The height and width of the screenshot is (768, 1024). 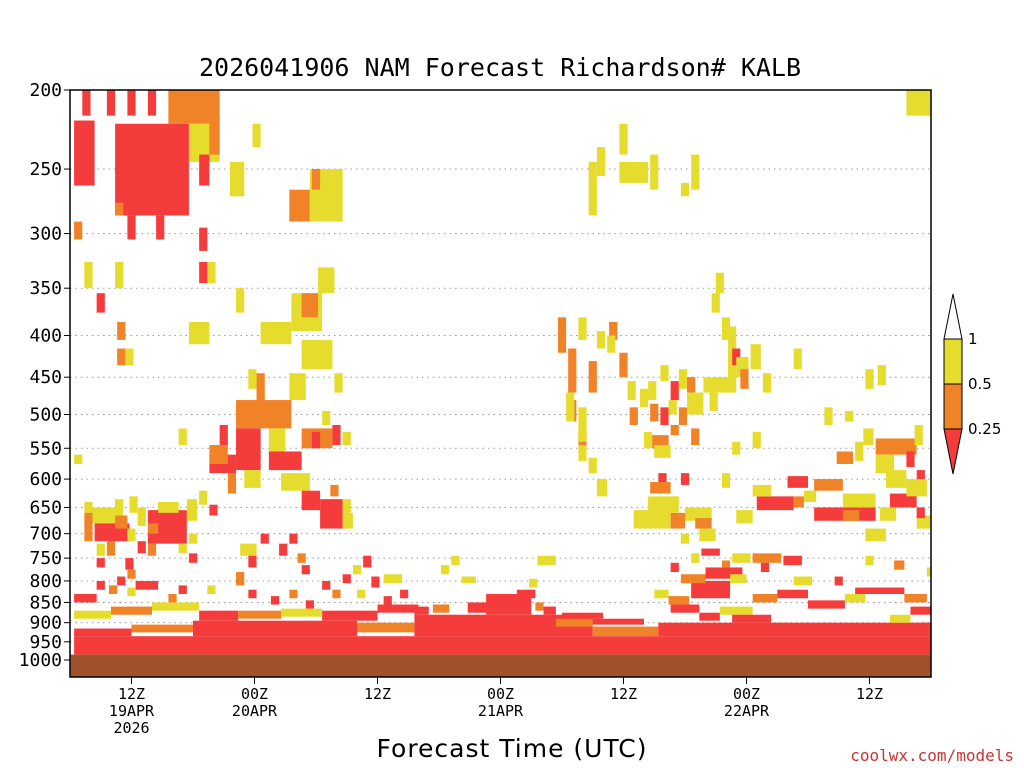 What do you see at coordinates (747, 711) in the screenshot?
I see `x-tick-label: 22APR` at bounding box center [747, 711].